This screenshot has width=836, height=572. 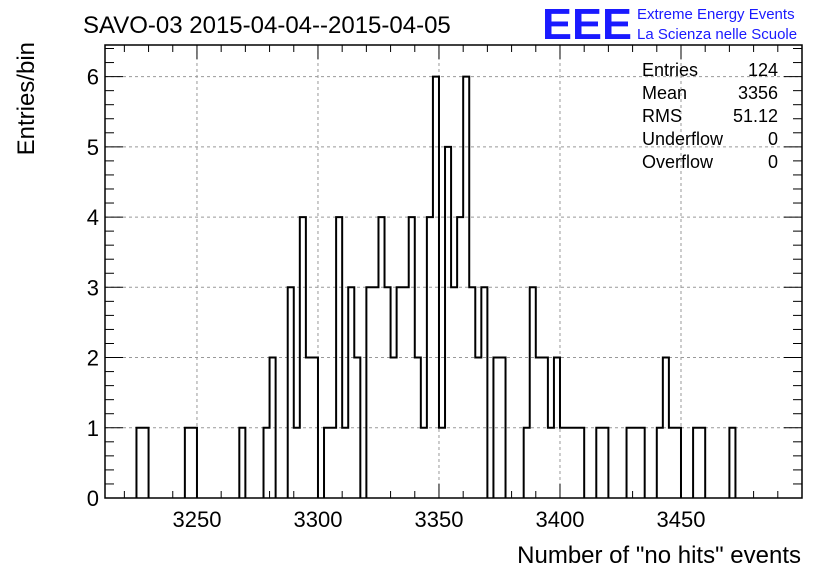 I want to click on y-tick-label: 5, so click(x=93, y=147).